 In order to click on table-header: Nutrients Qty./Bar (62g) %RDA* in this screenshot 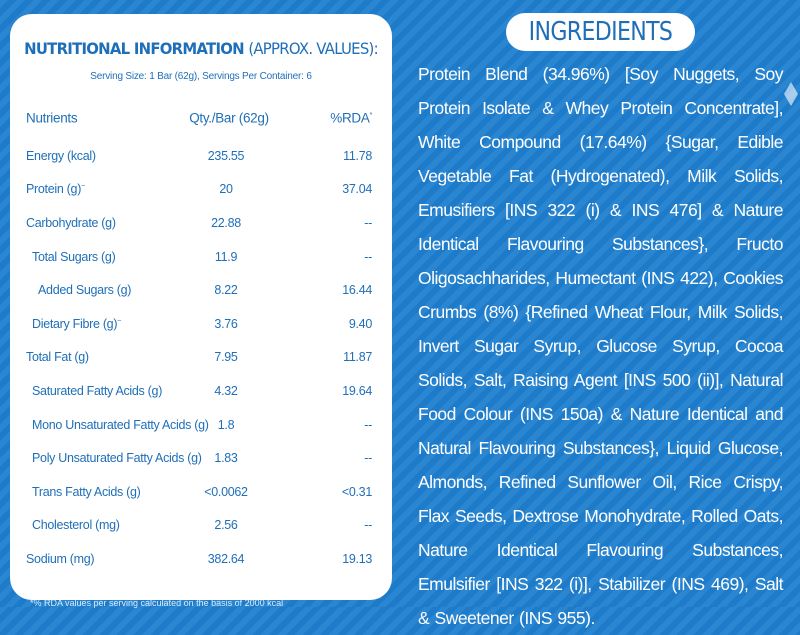, I will do `click(199, 118)`.